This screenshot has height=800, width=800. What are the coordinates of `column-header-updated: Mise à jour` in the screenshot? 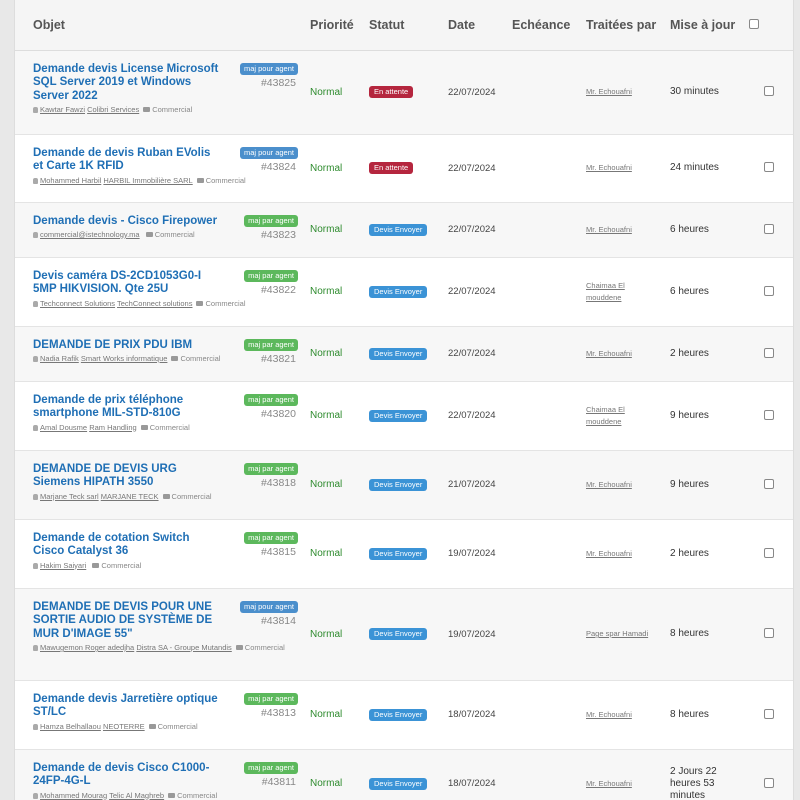 It's located at (703, 25).